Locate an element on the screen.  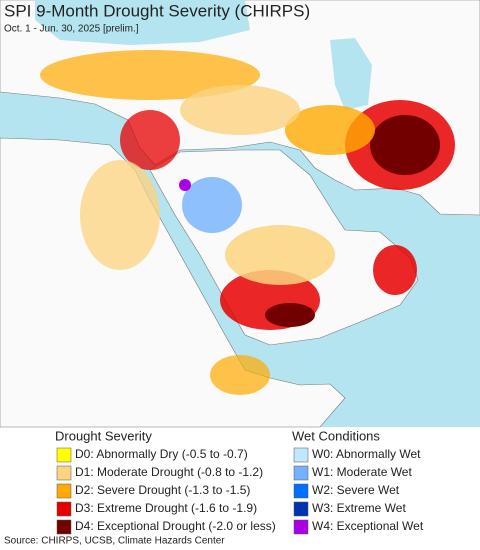
legend-label: D0: Abnormally Dry (-0.5 to -0.7) is located at coordinates (161, 454).